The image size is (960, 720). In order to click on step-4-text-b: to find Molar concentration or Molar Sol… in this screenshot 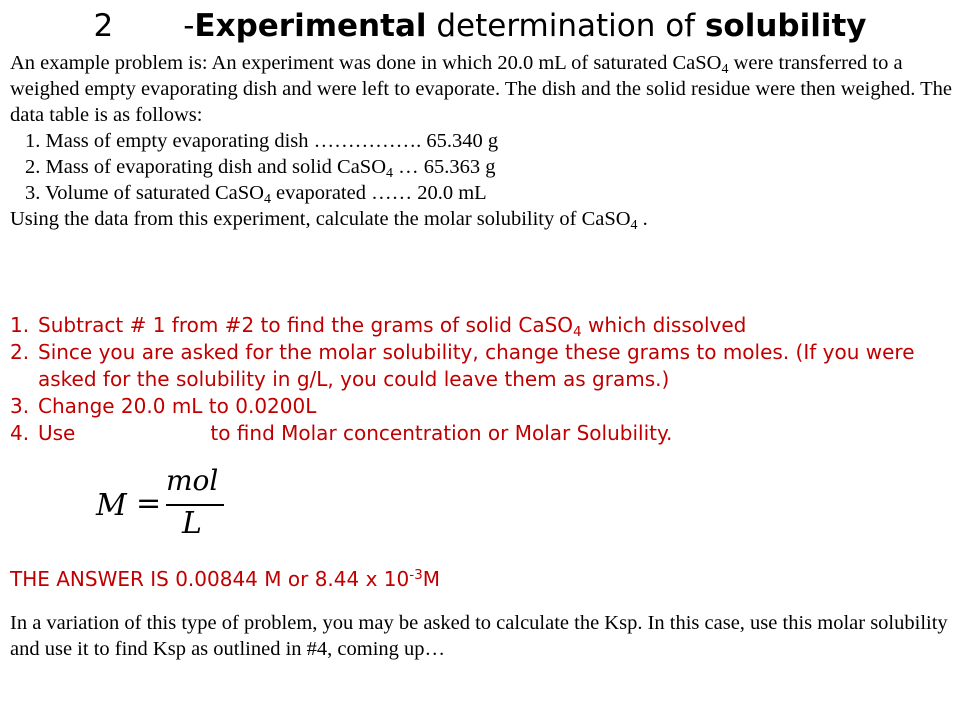, I will do `click(441, 433)`.